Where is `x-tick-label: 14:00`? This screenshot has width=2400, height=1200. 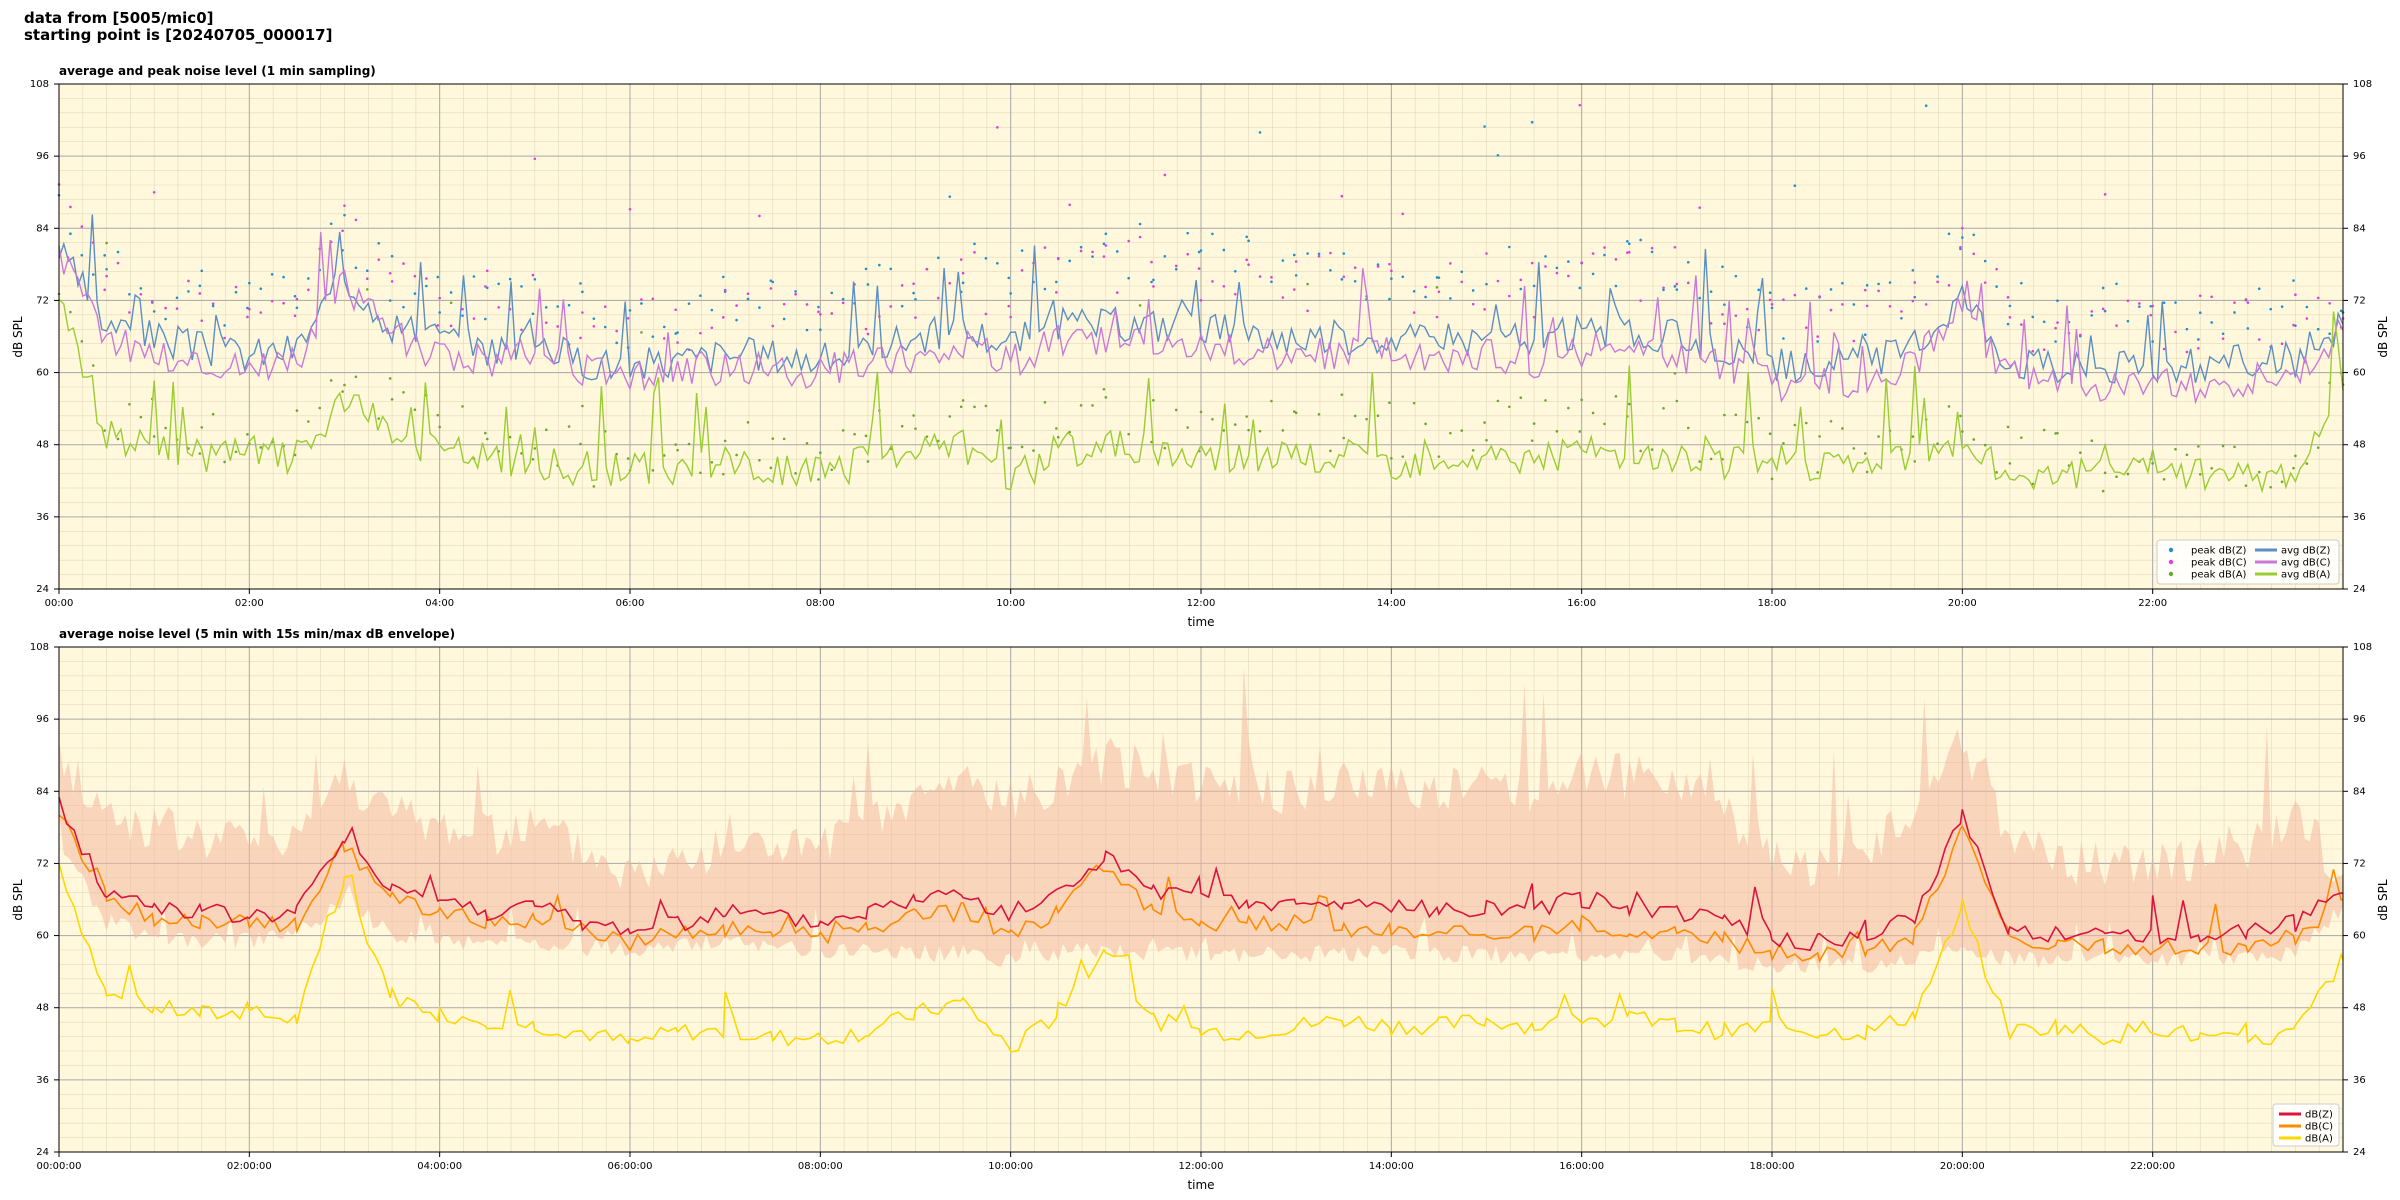 x-tick-label: 14:00 is located at coordinates (1391, 603).